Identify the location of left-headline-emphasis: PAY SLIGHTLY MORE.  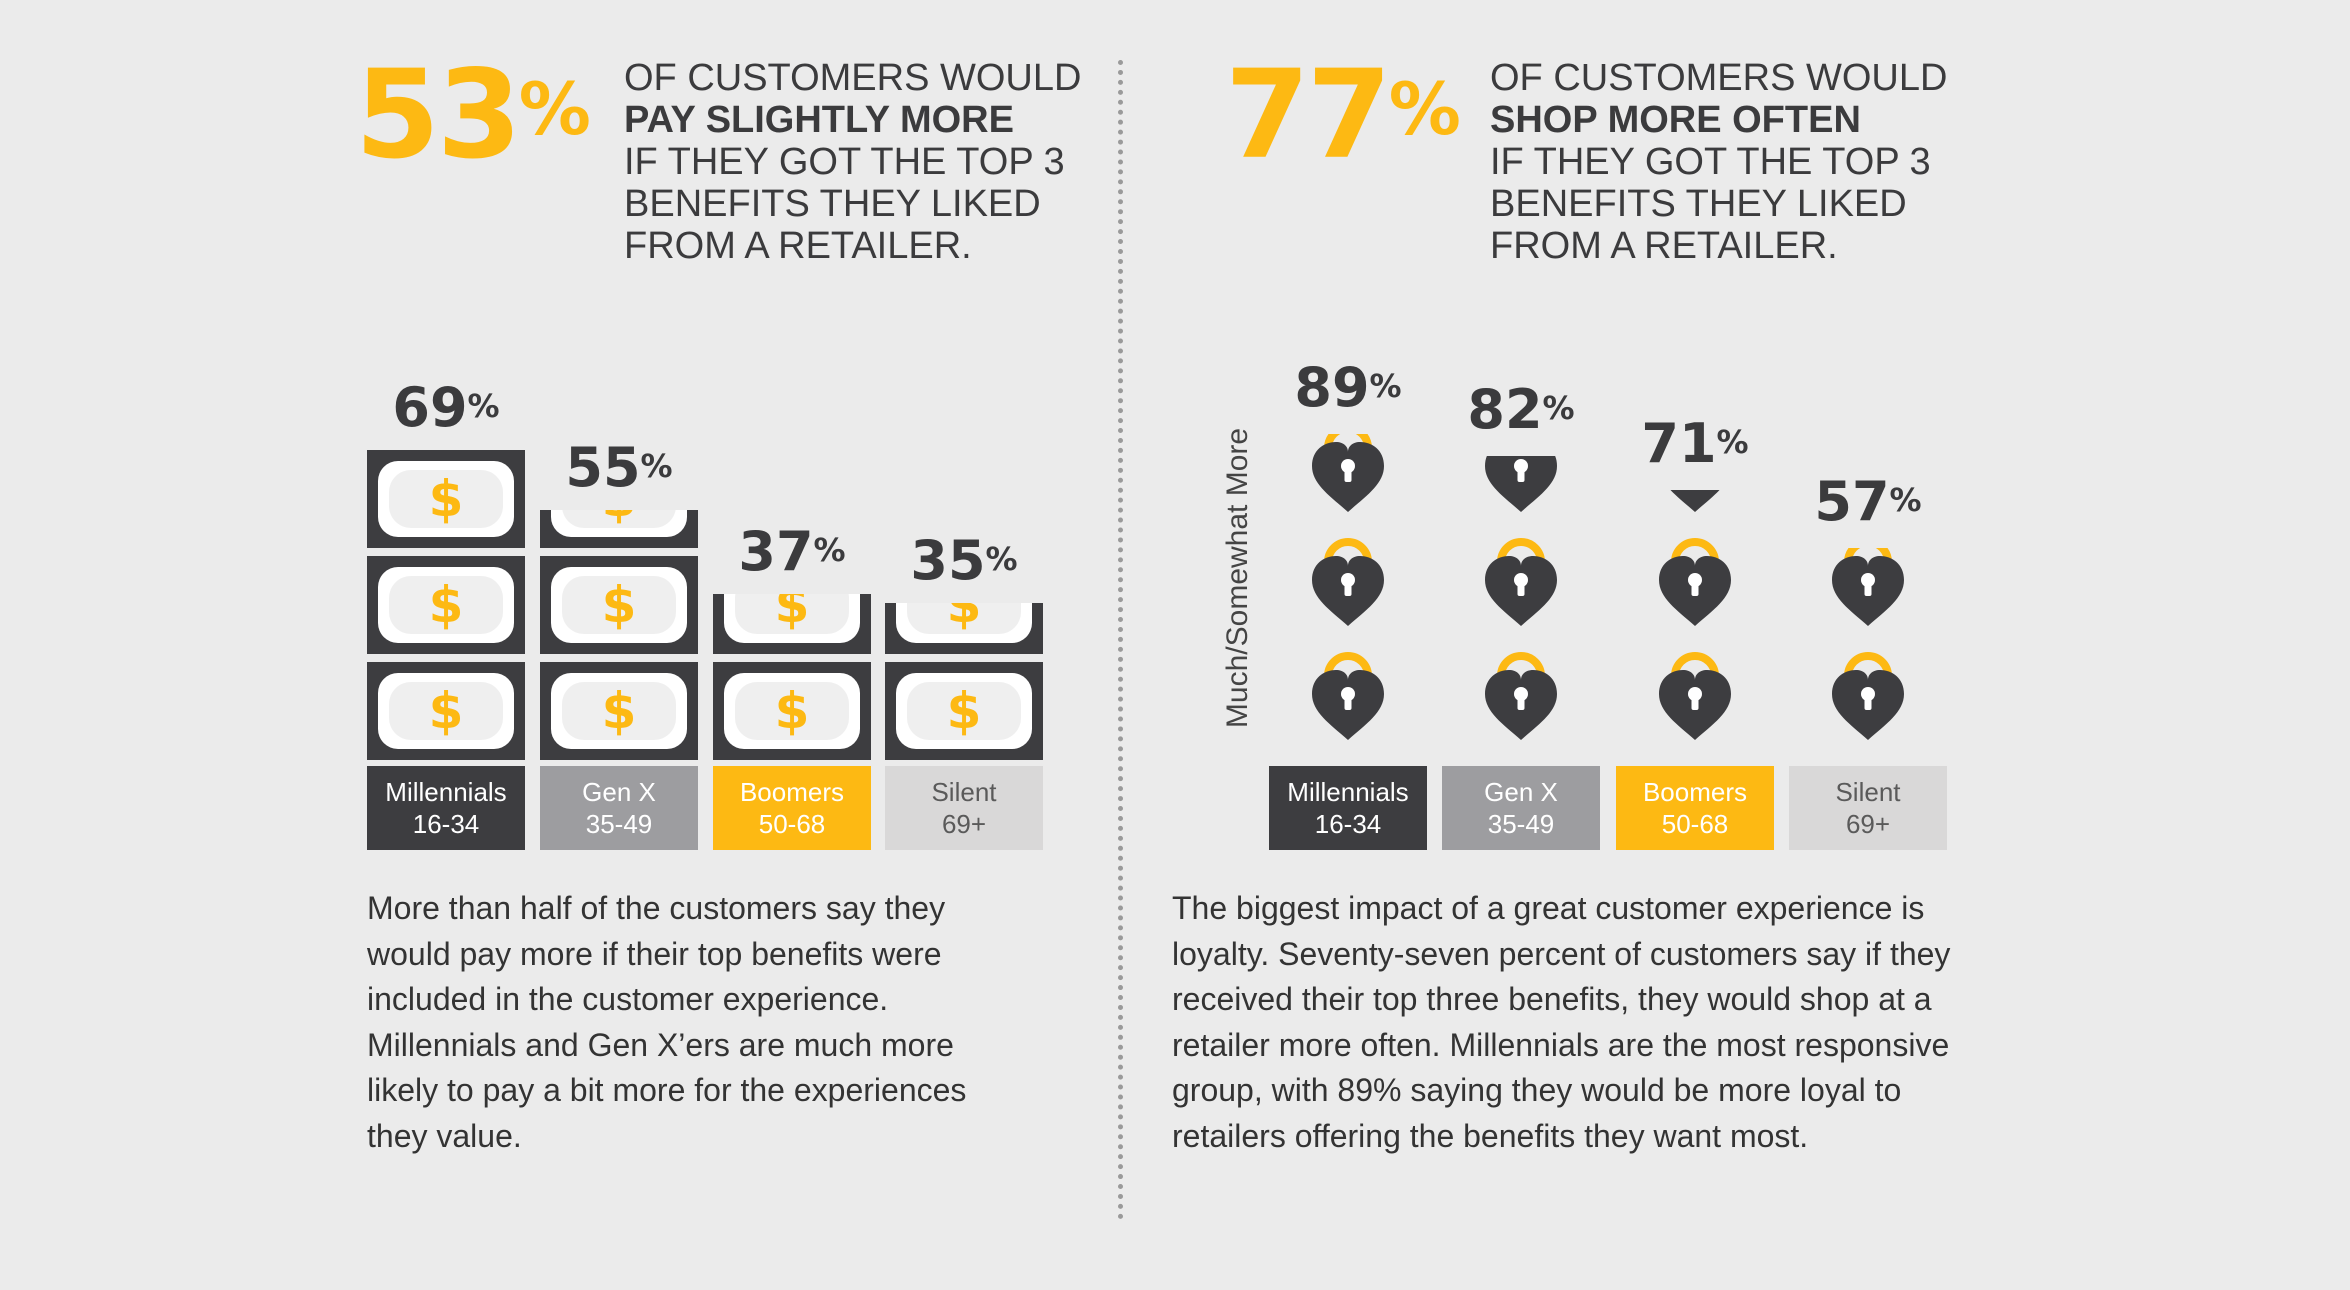
(819, 120).